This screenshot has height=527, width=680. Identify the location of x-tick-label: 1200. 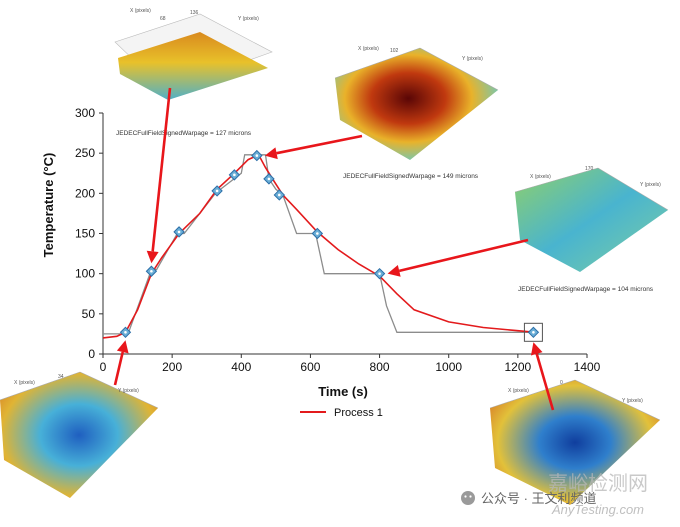
(518, 367).